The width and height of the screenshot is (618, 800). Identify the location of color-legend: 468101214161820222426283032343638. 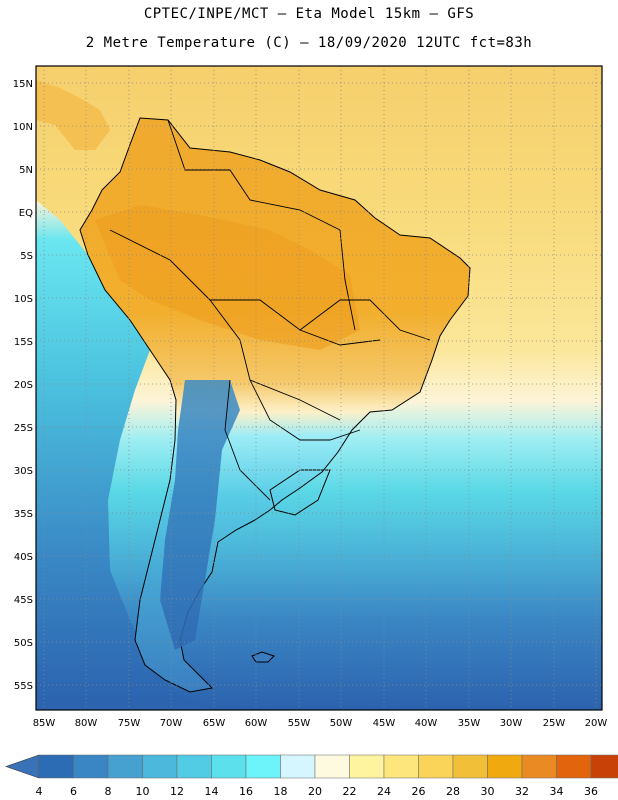
(311, 776).